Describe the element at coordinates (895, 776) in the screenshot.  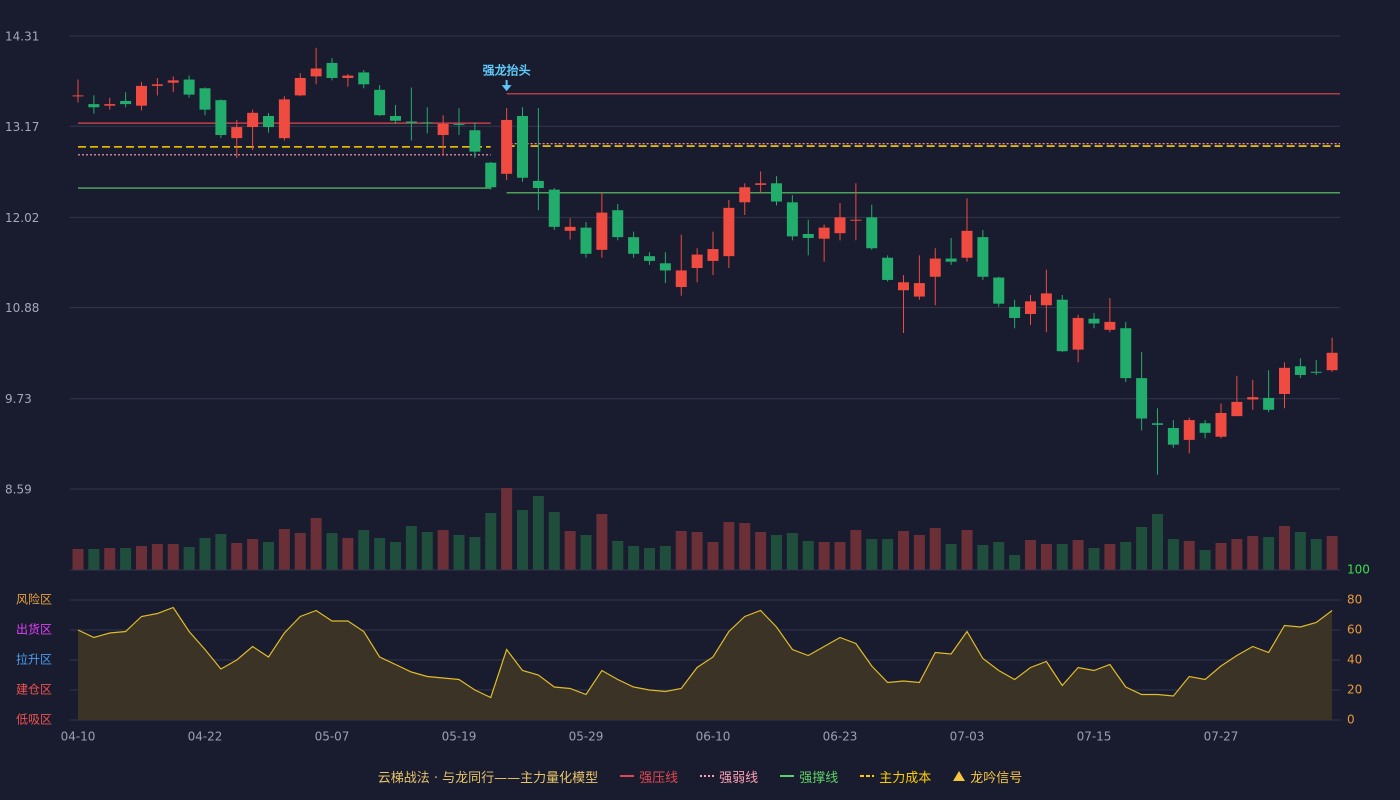
I see `legend-item: 主力成本` at that location.